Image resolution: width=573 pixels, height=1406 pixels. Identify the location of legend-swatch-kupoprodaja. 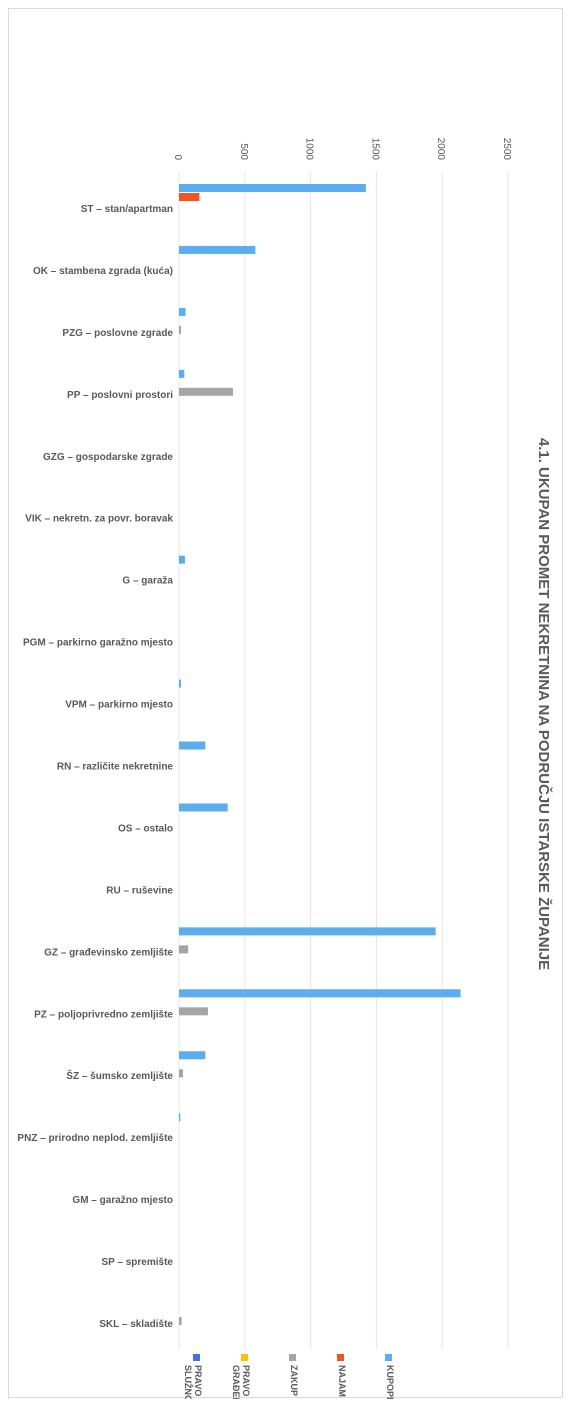
(388, 1357).